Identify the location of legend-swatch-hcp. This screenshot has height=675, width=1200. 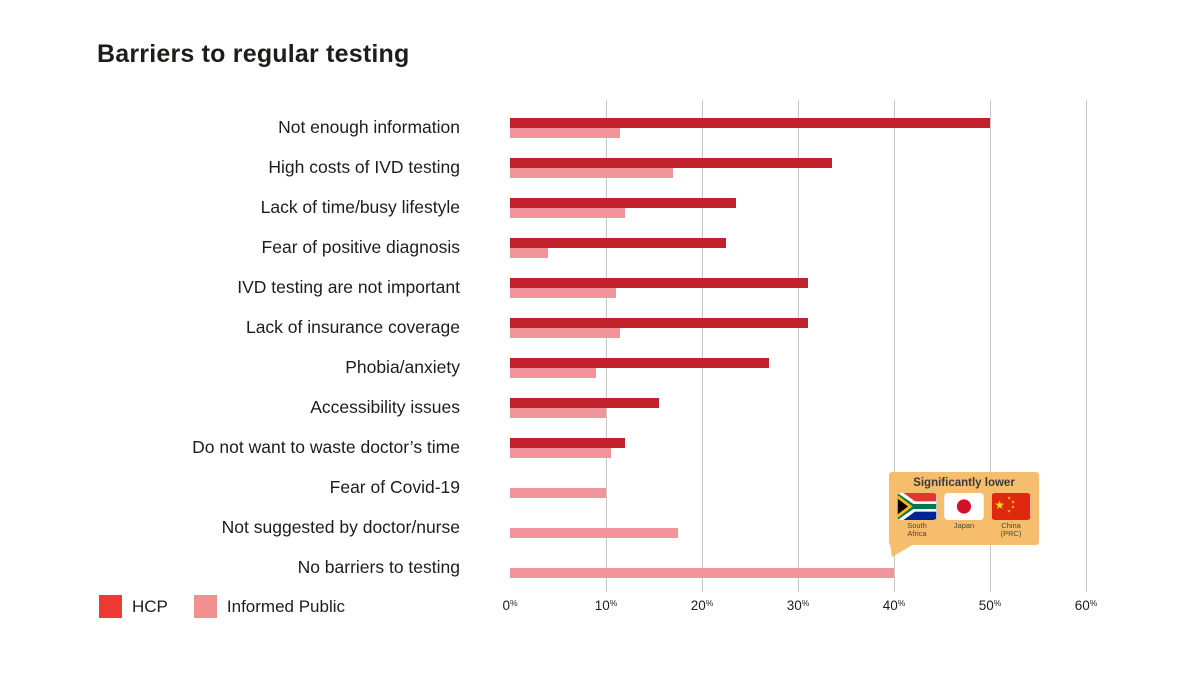
(110, 606).